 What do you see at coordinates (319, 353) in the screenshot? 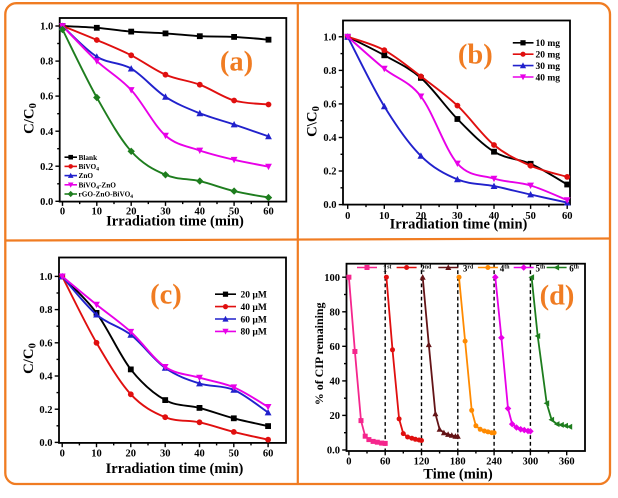
I see `svg-text: % of CIP remaining` at bounding box center [319, 353].